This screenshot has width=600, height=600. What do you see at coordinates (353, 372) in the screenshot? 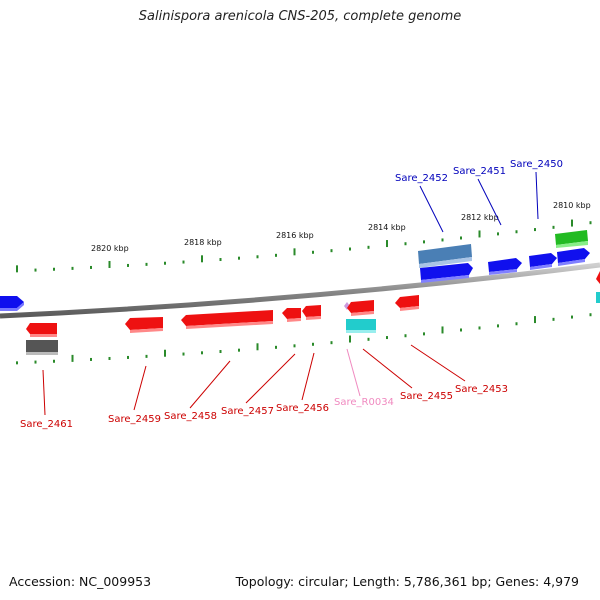
I see `leader-line-sare-r0034` at bounding box center [353, 372].